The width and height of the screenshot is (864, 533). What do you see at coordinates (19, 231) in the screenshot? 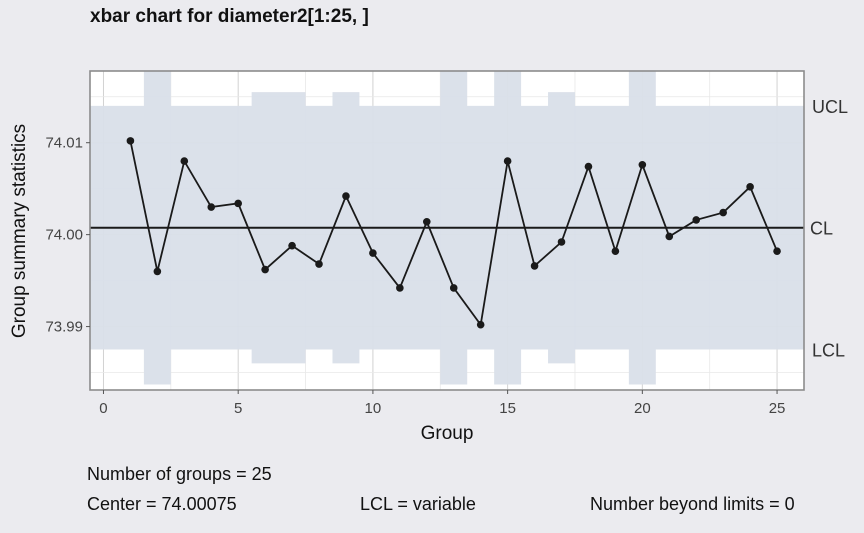
I see `y-axis-title: Group summary statistics` at bounding box center [19, 231].